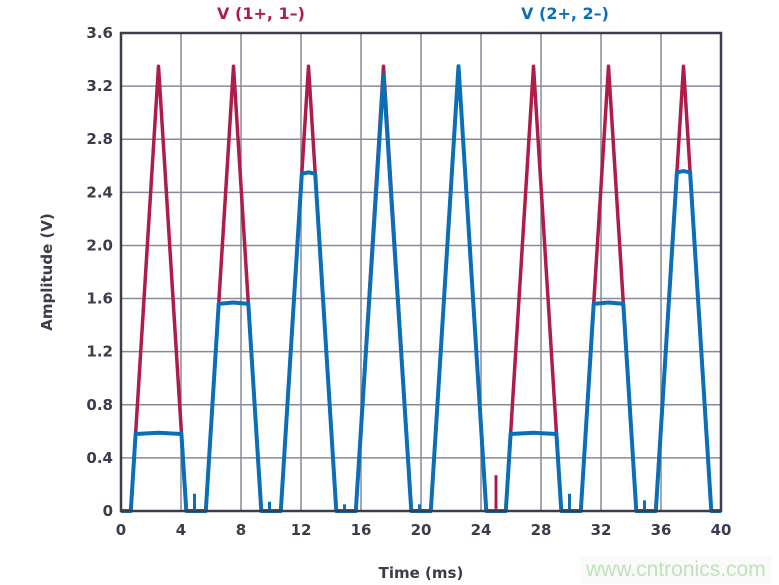  Describe the element at coordinates (421, 530) in the screenshot. I see `x-tick-label: 20` at that location.